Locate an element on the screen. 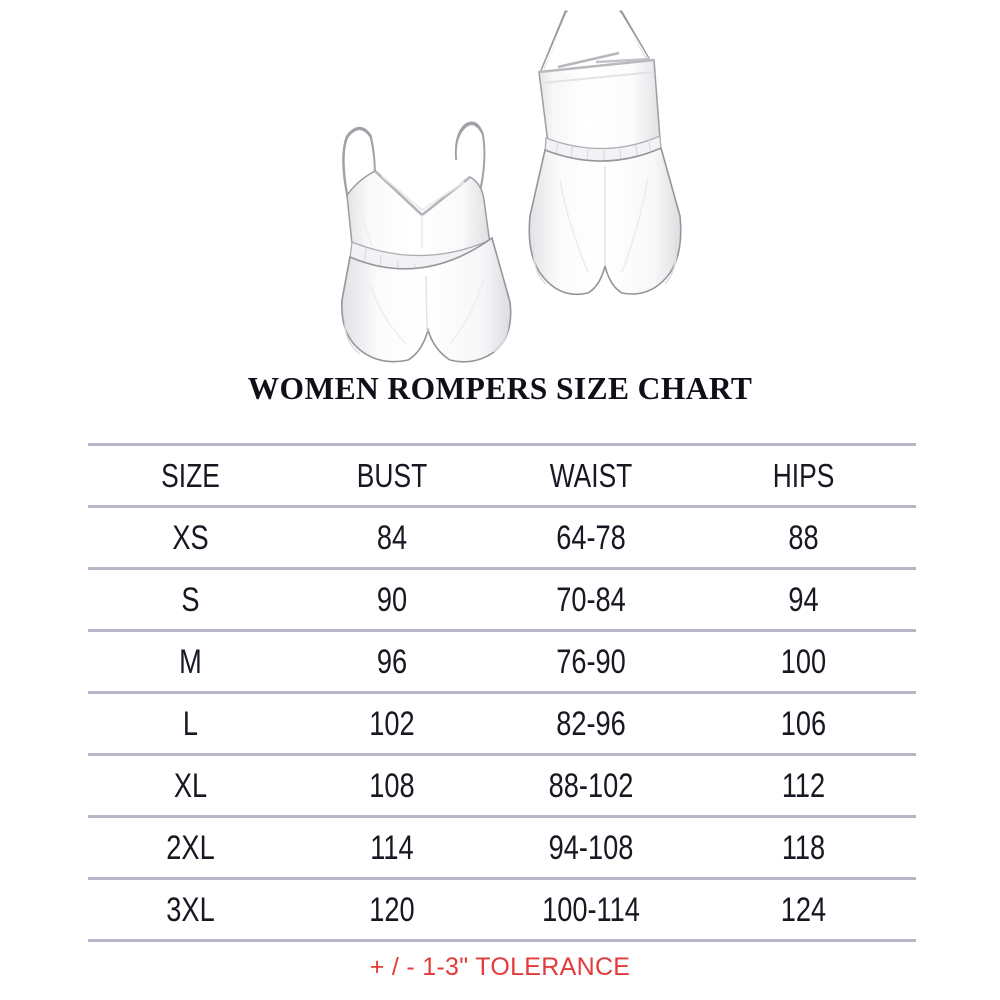  tolerance-note: + / - 1-3" TOLERANCE is located at coordinates (500, 967).